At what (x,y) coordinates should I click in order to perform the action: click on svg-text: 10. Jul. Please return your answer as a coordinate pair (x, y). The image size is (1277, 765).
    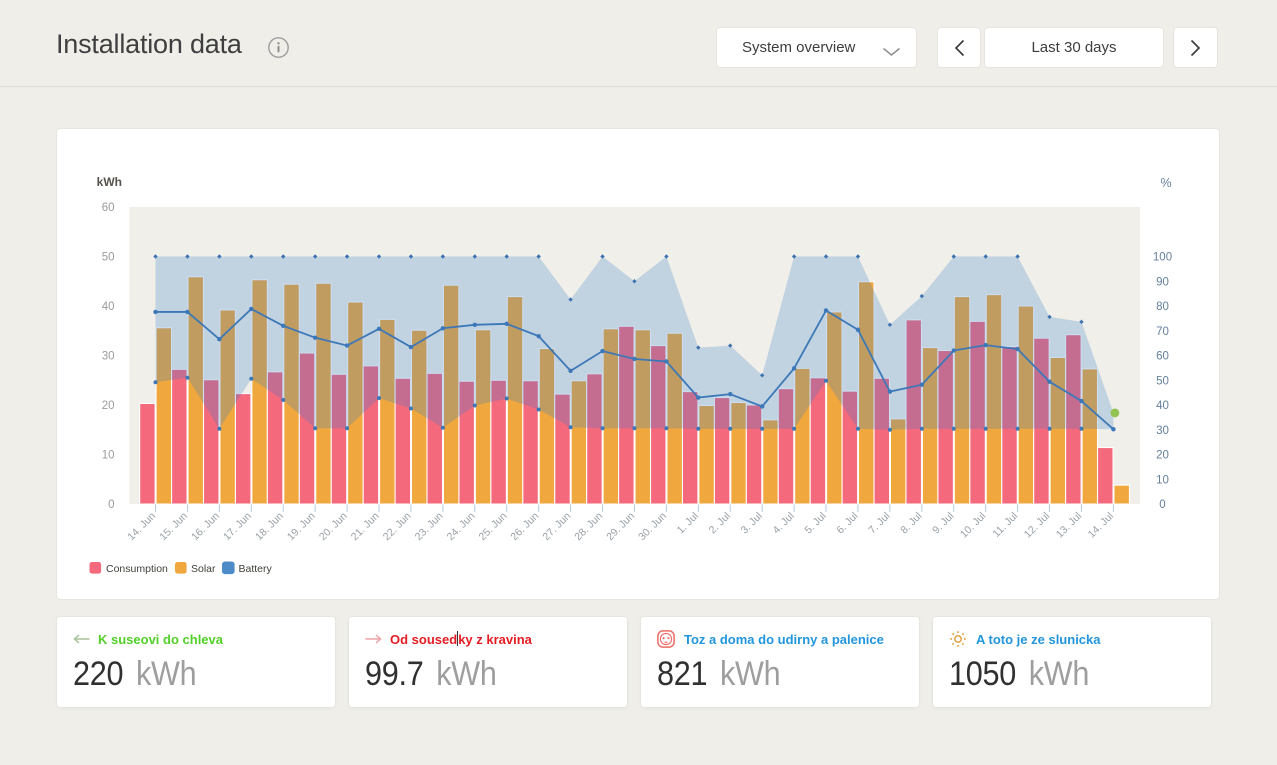
    Looking at the image, I should click on (973, 525).